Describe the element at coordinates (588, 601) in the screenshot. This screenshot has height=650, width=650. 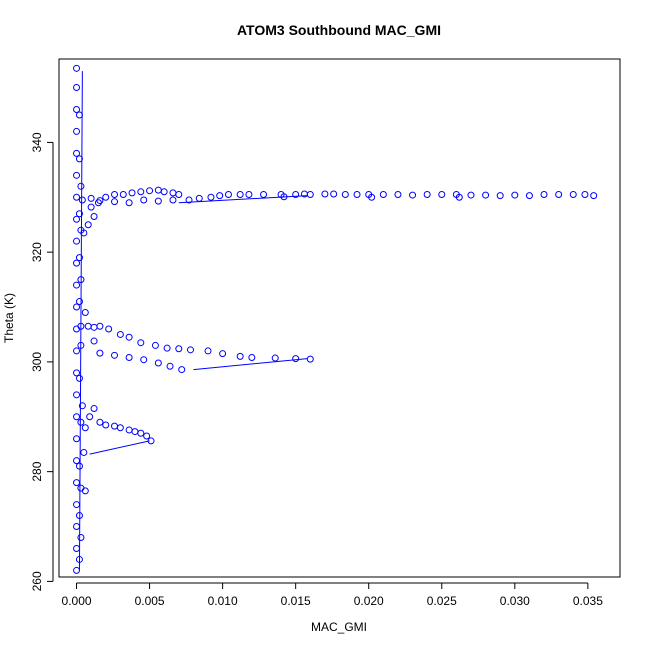
I see `x-tick-label: 0.035` at that location.